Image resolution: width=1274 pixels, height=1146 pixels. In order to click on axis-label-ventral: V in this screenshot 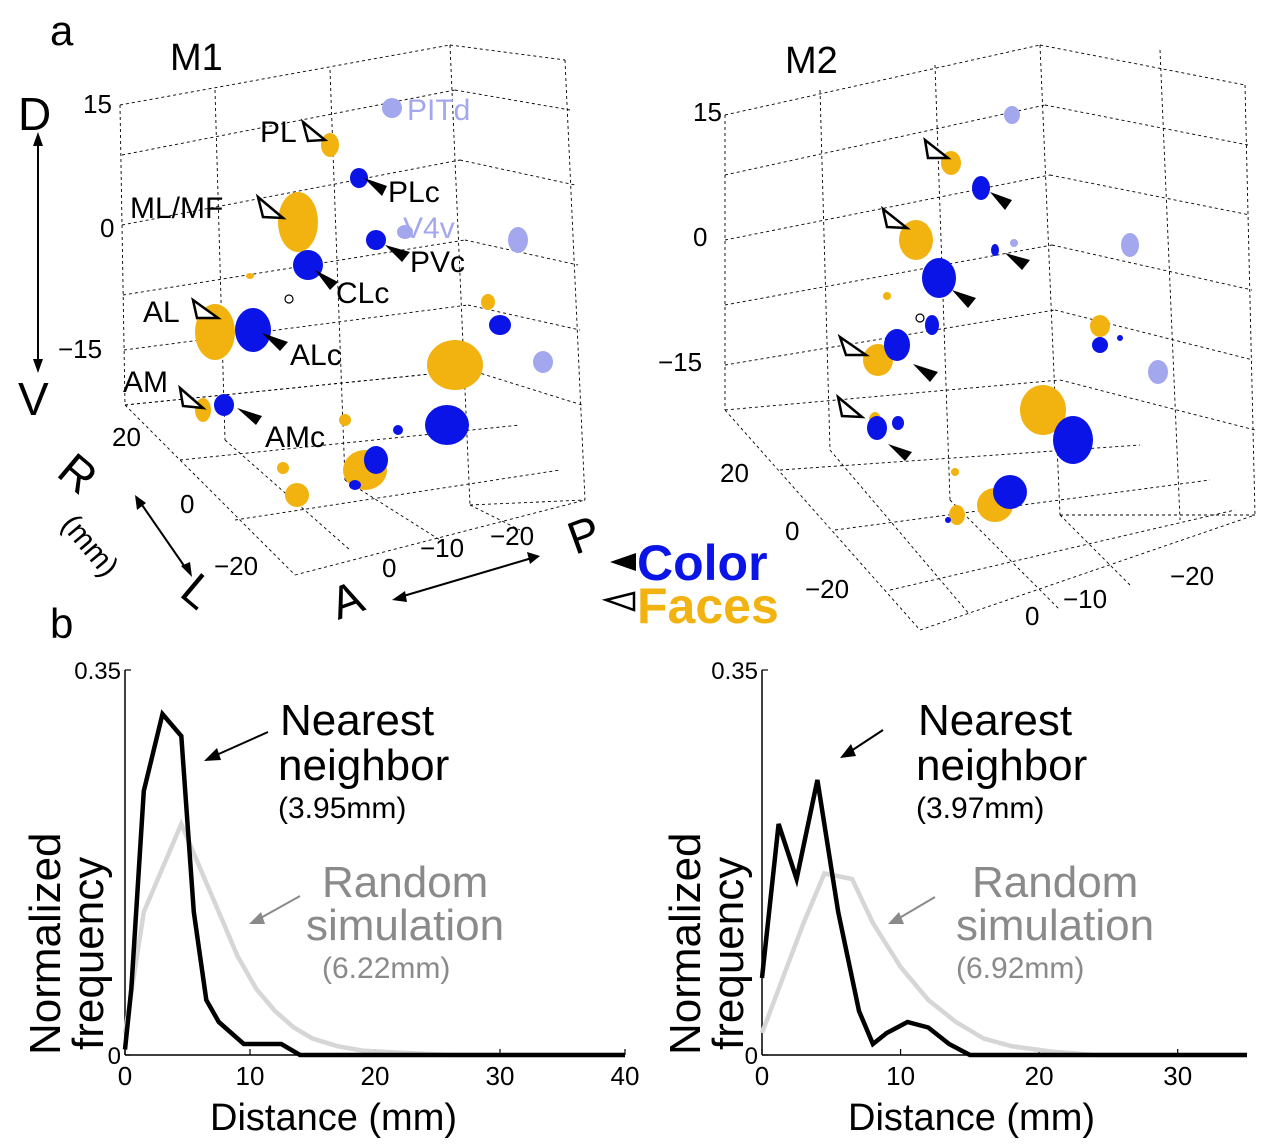, I will do `click(33, 399)`.